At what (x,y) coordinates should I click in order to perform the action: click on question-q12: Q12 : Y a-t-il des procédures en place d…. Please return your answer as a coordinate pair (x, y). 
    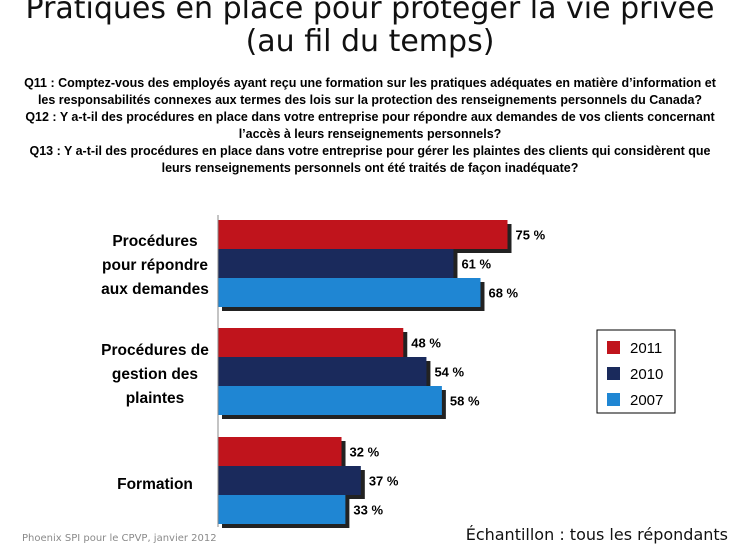
    Looking at the image, I should click on (370, 125).